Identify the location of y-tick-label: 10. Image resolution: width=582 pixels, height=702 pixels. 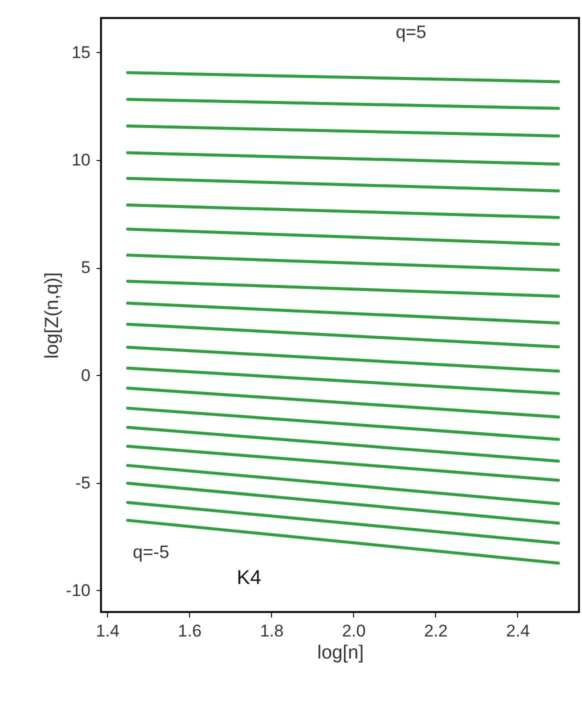
(81, 160).